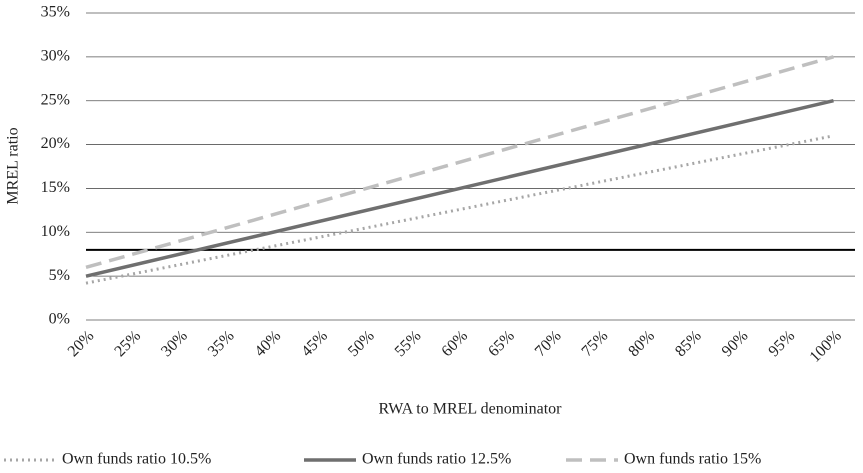 The height and width of the screenshot is (473, 863). Describe the element at coordinates (826, 346) in the screenshot. I see `x-tick-label: 100%` at that location.